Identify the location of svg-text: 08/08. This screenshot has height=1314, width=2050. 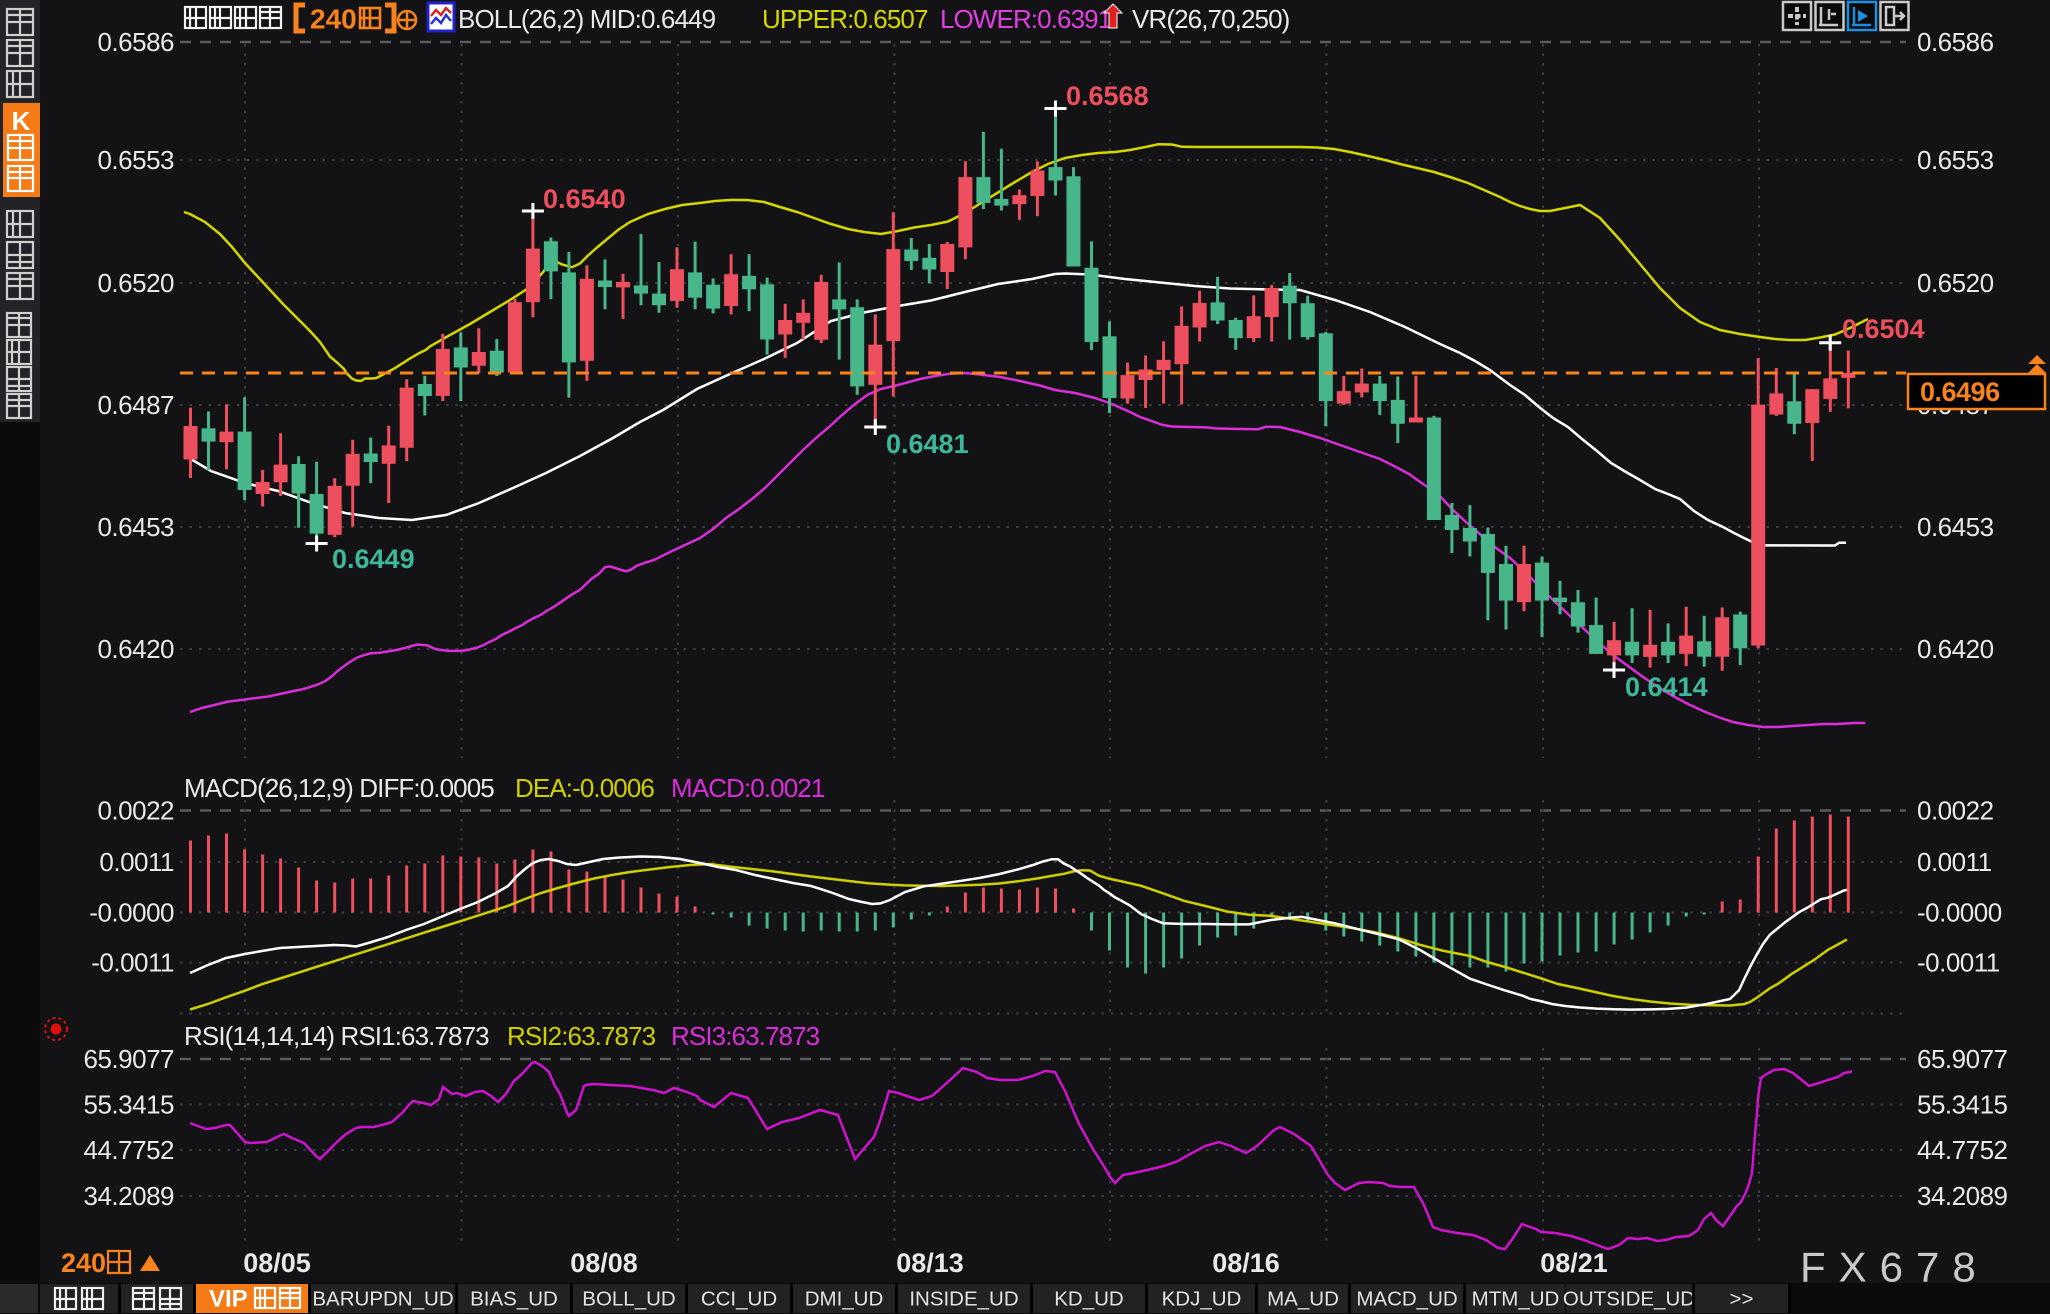
(604, 1263).